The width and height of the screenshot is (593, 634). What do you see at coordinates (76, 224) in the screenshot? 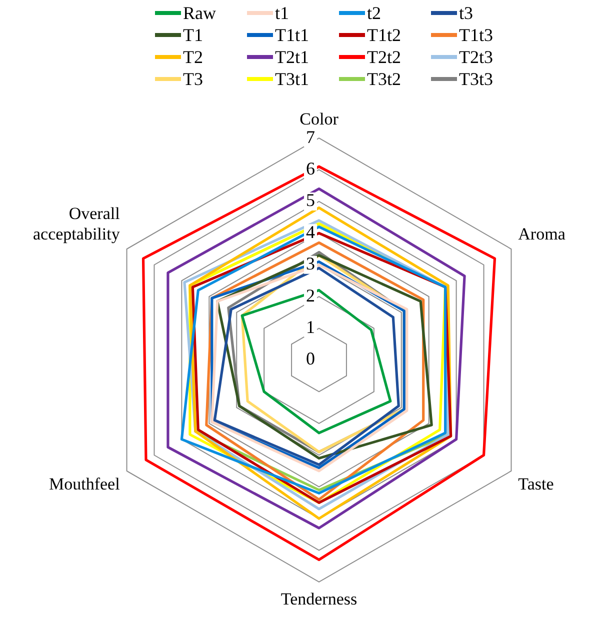
I see `spoke-label: Overall acceptability` at bounding box center [76, 224].